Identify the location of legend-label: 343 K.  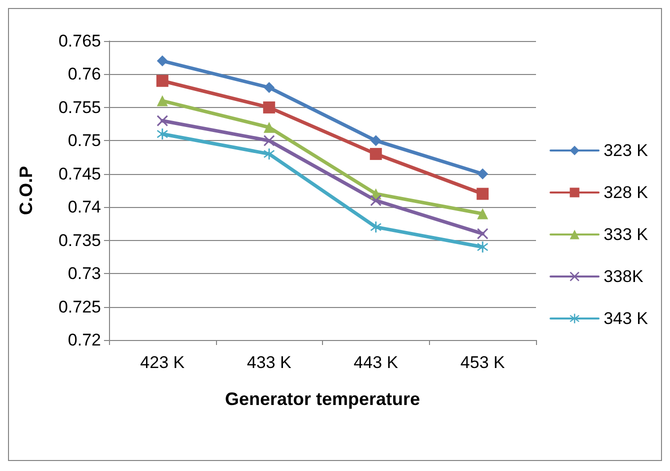
(626, 318).